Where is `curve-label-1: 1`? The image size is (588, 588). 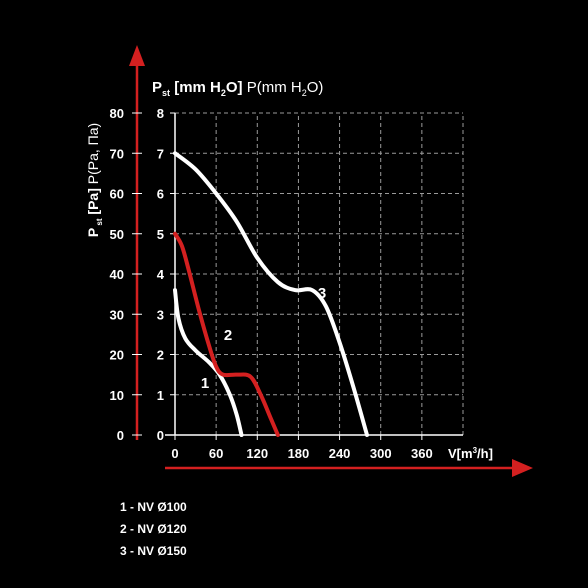
curve-label-1: 1 is located at coordinates (205, 383).